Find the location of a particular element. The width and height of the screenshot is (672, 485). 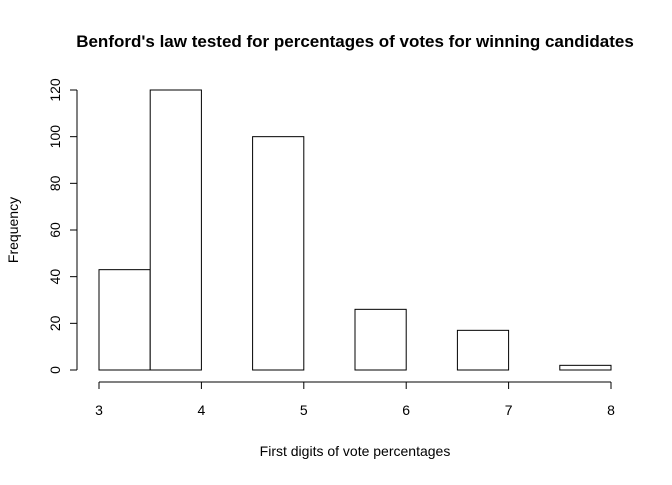

y-axis: 0 20 40 60 80 100 120 is located at coordinates (62, 226).